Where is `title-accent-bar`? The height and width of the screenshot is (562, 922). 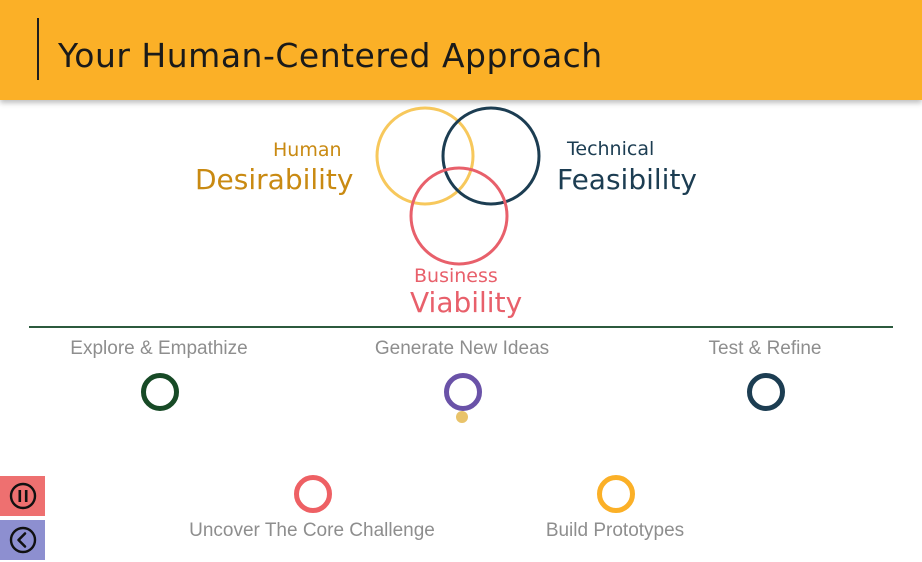 title-accent-bar is located at coordinates (38, 49).